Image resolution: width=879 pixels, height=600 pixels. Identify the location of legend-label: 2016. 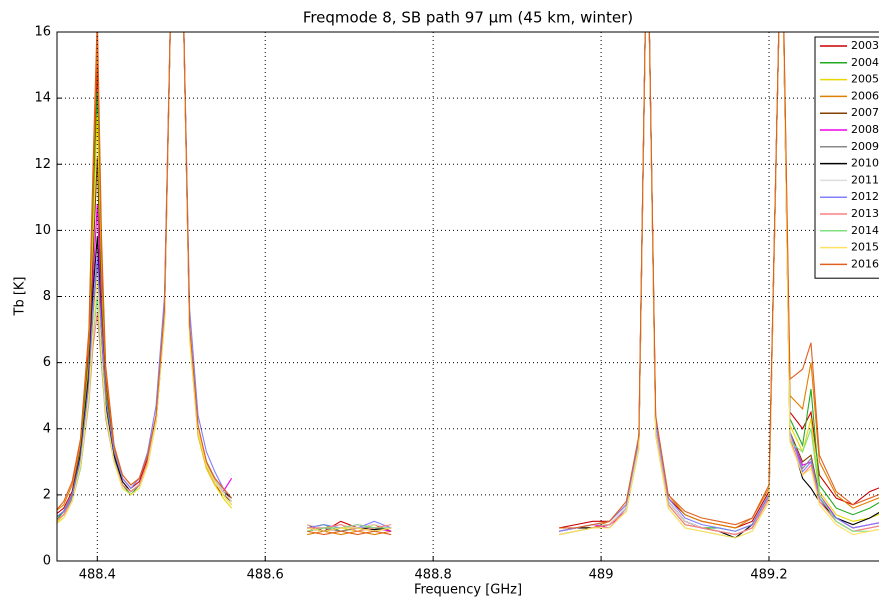
(865, 263).